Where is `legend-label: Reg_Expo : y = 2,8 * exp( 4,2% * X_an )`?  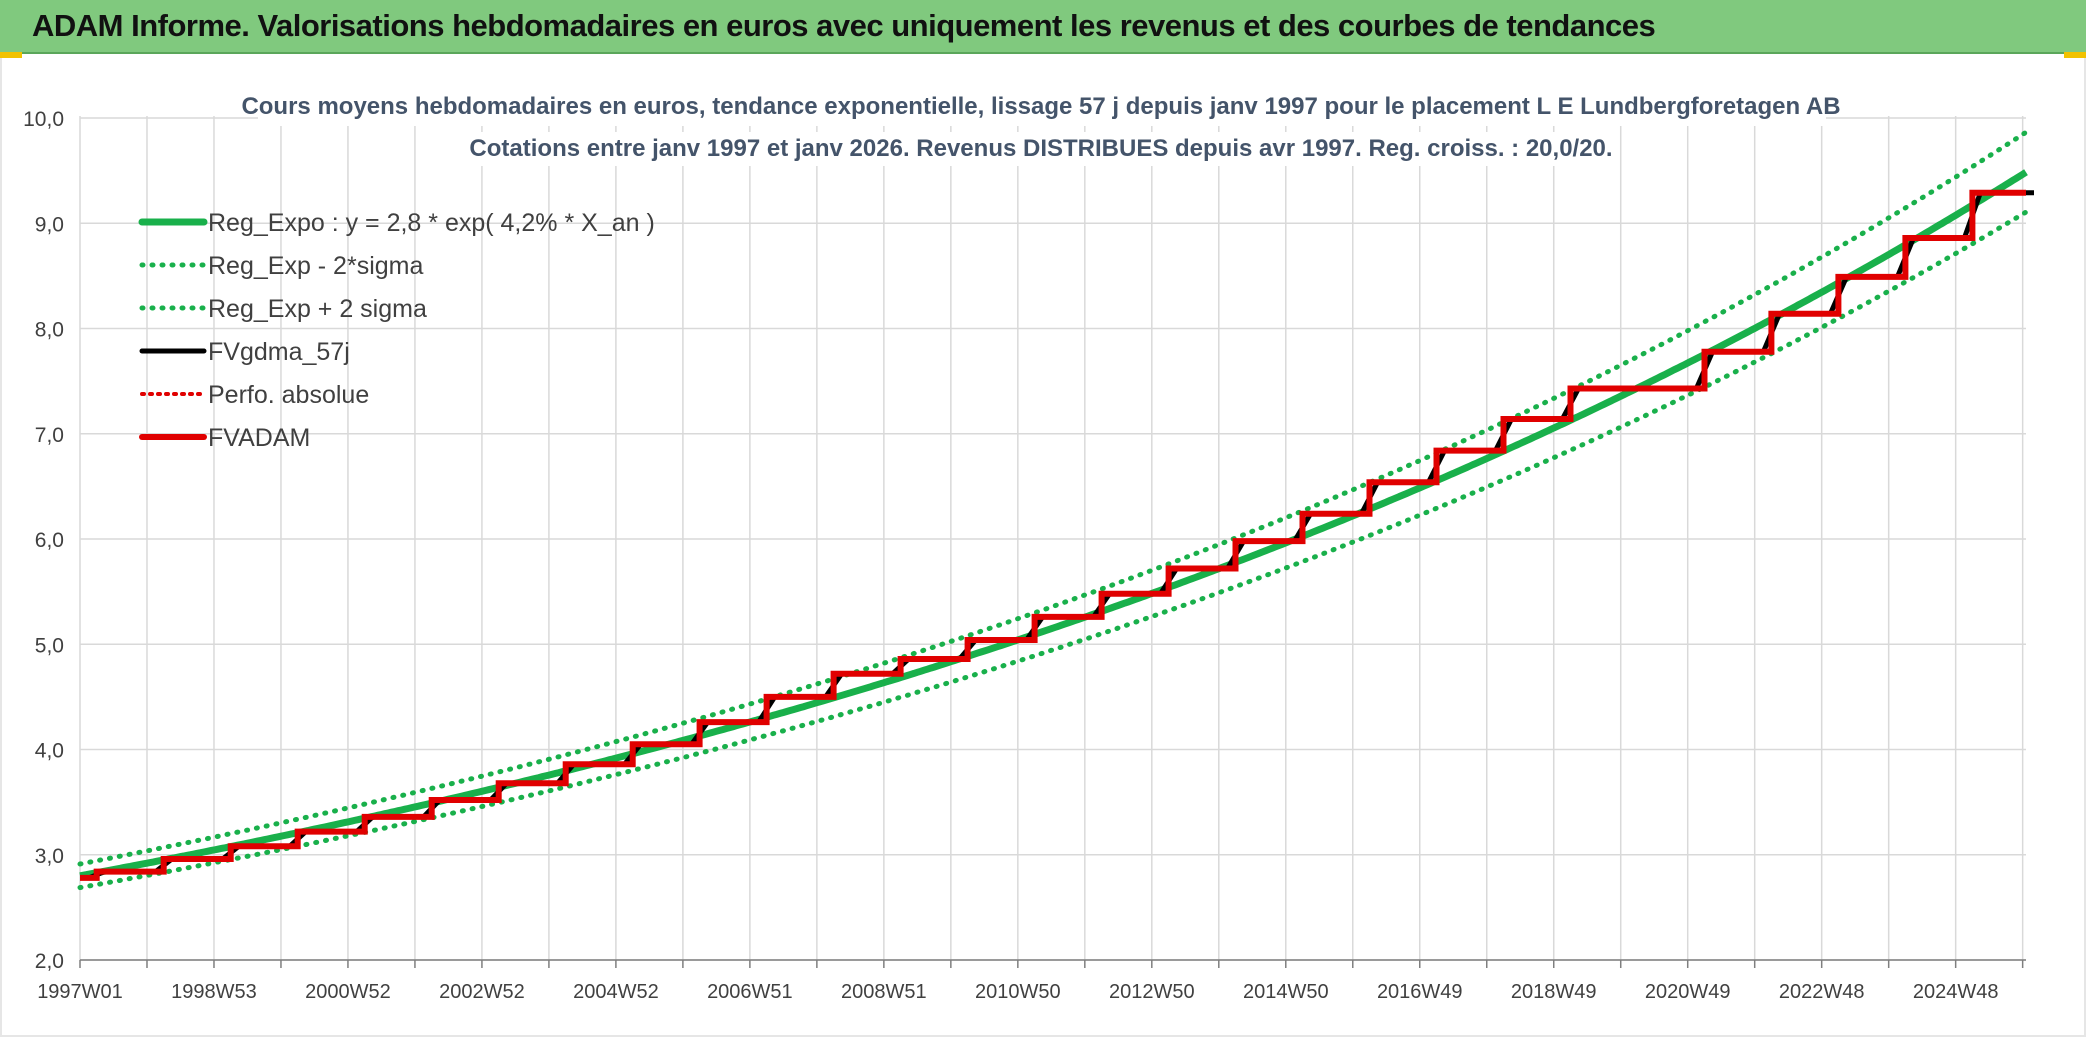 legend-label: Reg_Expo : y = 2,8 * exp( 4,2% * X_an ) is located at coordinates (431, 223).